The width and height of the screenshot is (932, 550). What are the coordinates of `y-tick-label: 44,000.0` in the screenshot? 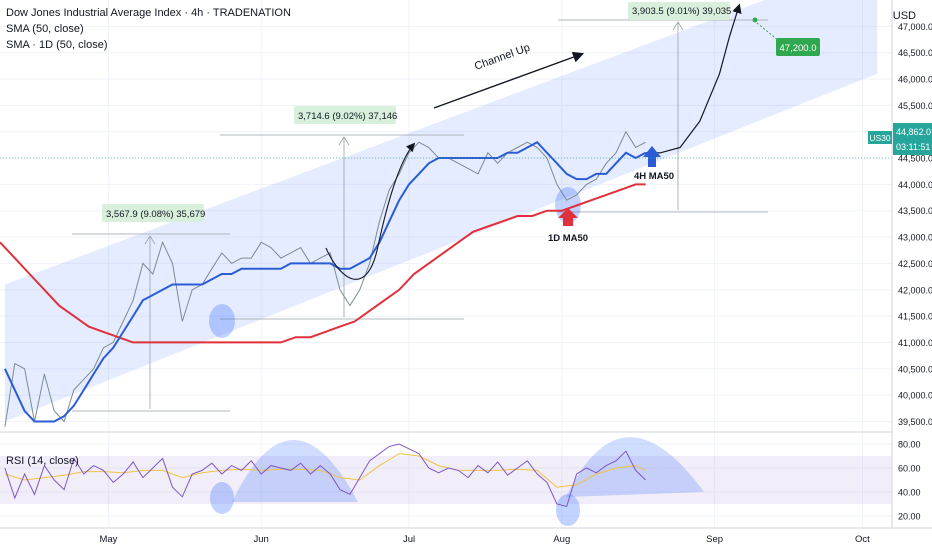 It's located at (915, 185).